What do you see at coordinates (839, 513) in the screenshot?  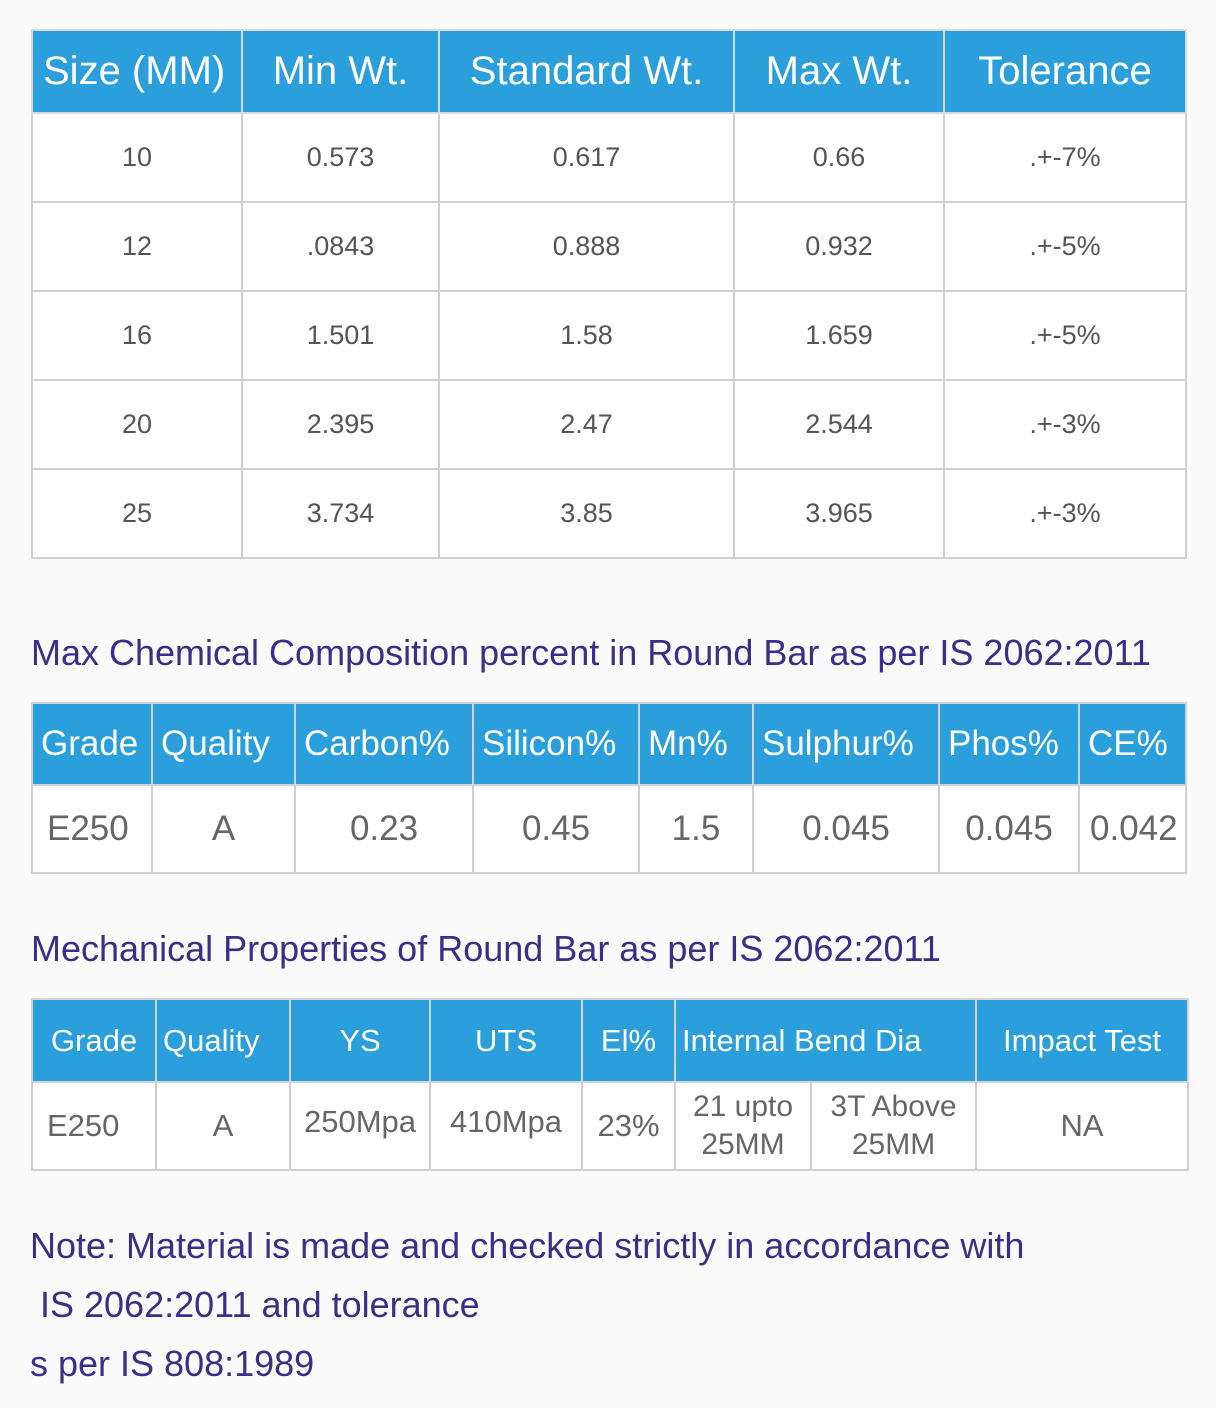 I see `cell-max-wt: 3.965` at bounding box center [839, 513].